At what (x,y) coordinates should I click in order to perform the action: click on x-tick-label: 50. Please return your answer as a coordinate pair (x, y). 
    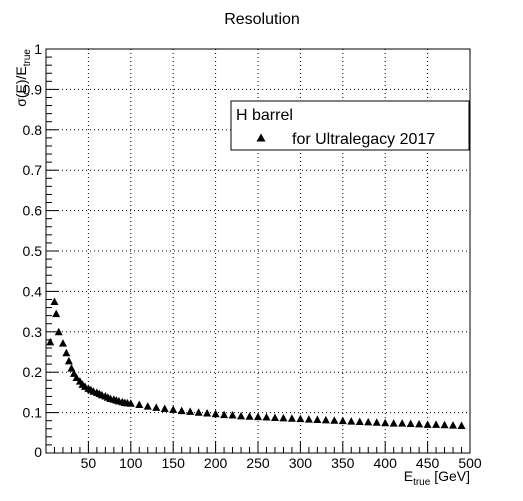
    Looking at the image, I should click on (89, 463).